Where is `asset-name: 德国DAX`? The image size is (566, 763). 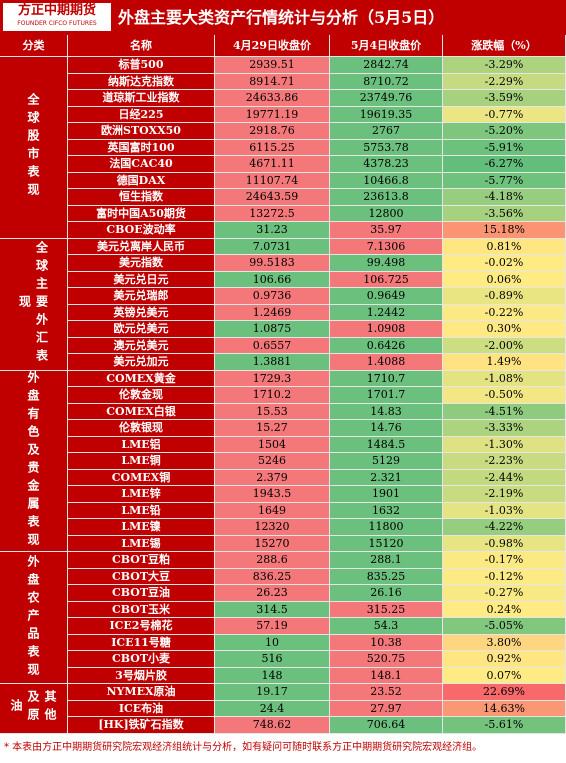 asset-name: 德国DAX is located at coordinates (141, 180).